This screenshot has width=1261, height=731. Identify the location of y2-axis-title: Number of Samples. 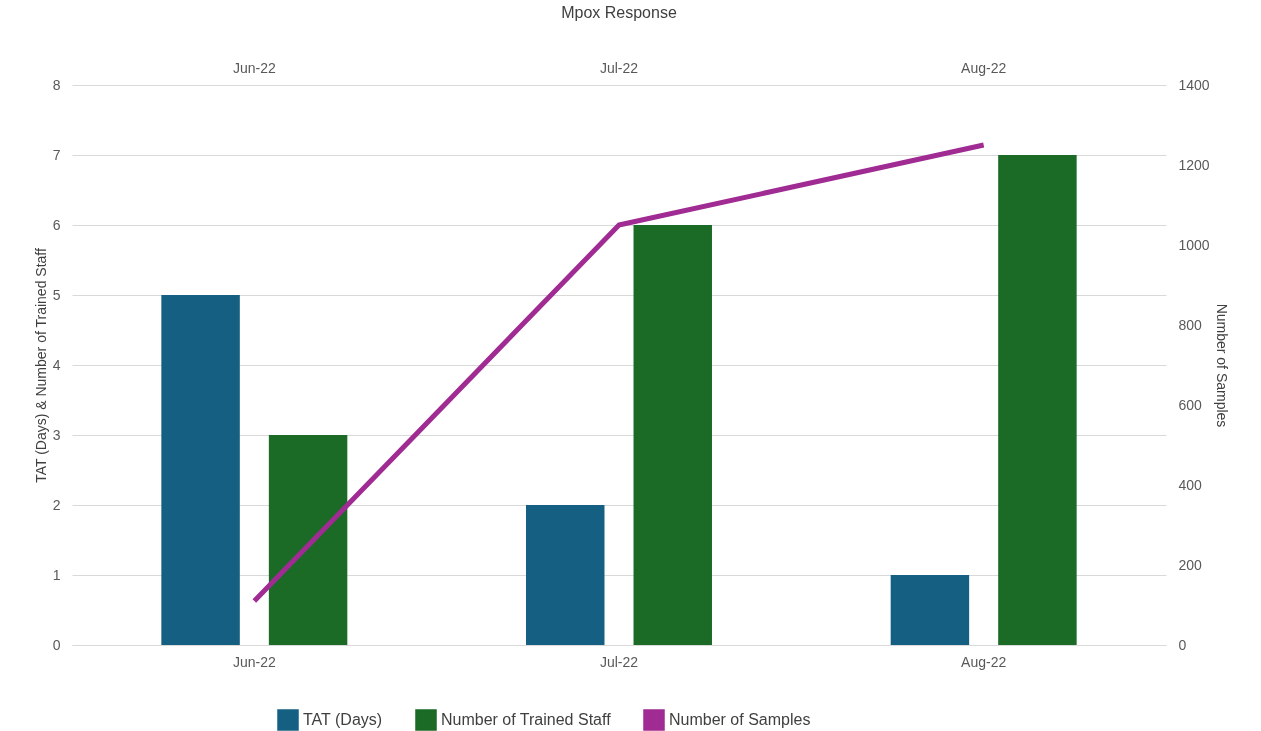
(1221, 365).